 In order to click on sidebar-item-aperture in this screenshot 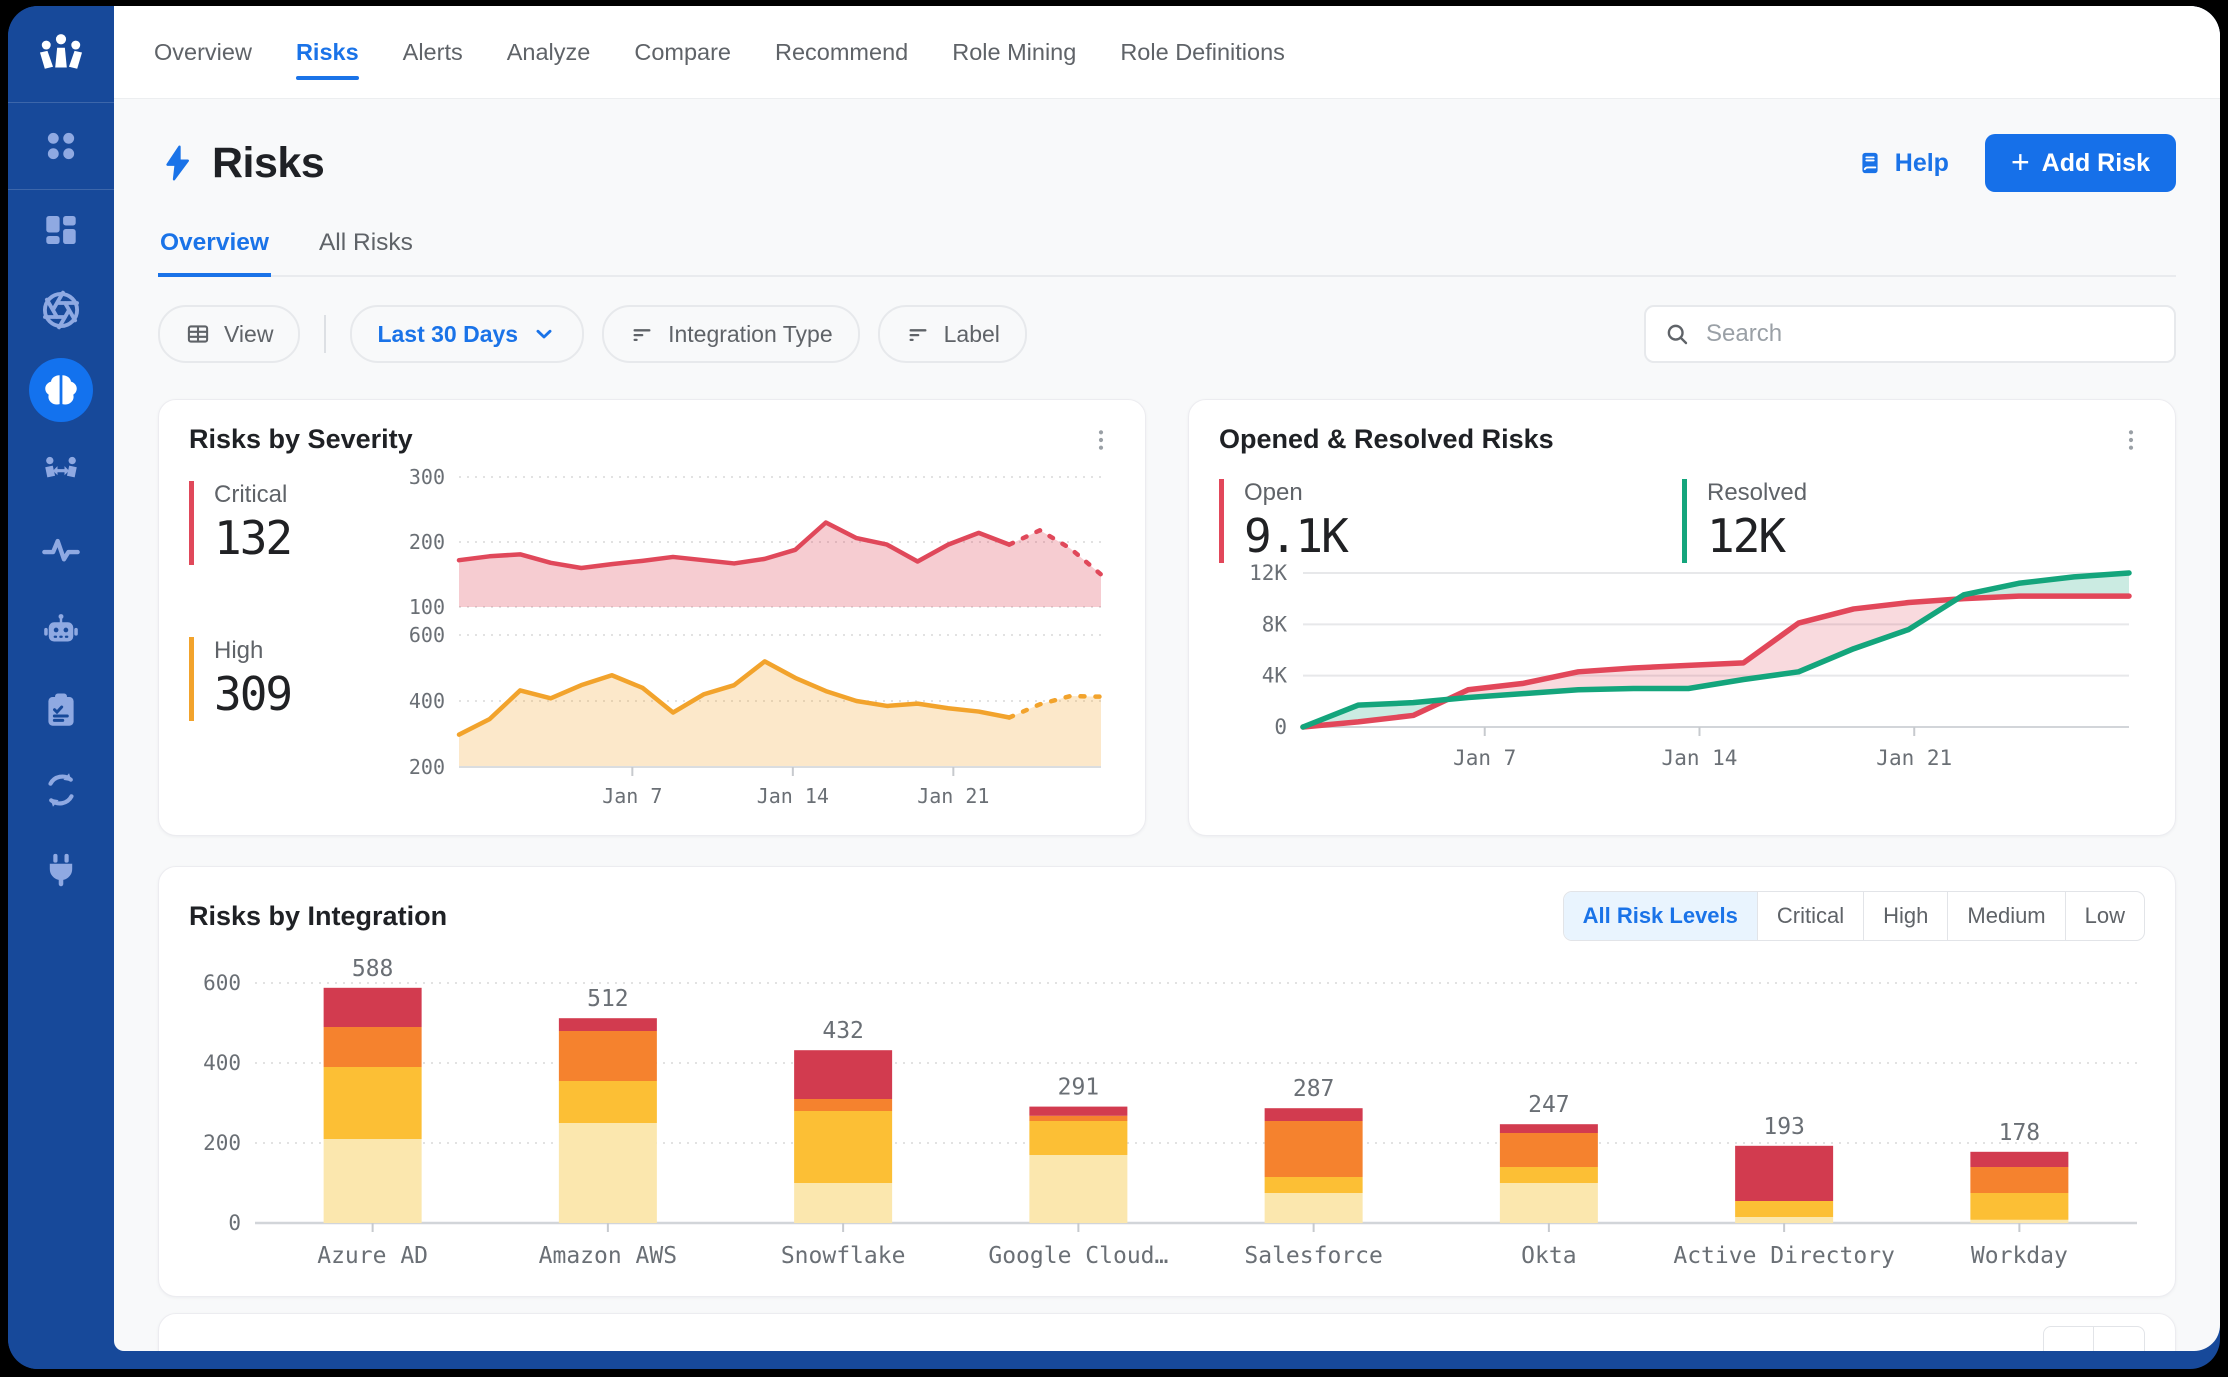, I will do `click(61, 310)`.